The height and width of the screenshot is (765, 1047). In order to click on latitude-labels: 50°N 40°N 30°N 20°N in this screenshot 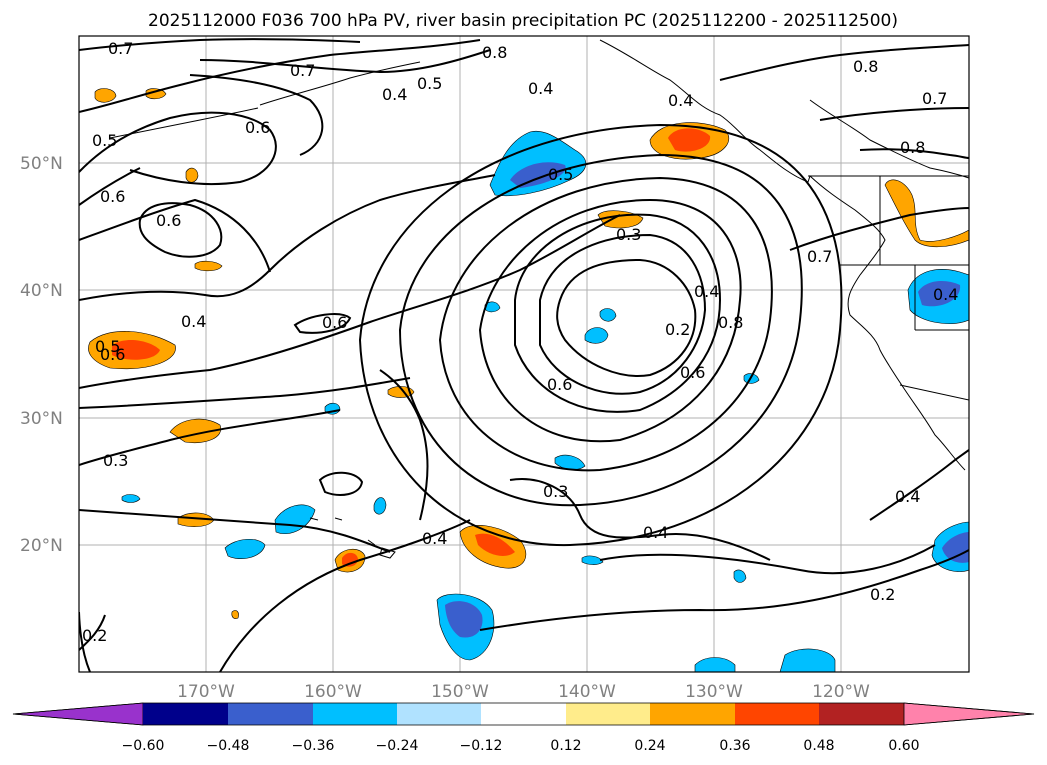, I will do `click(41, 355)`.